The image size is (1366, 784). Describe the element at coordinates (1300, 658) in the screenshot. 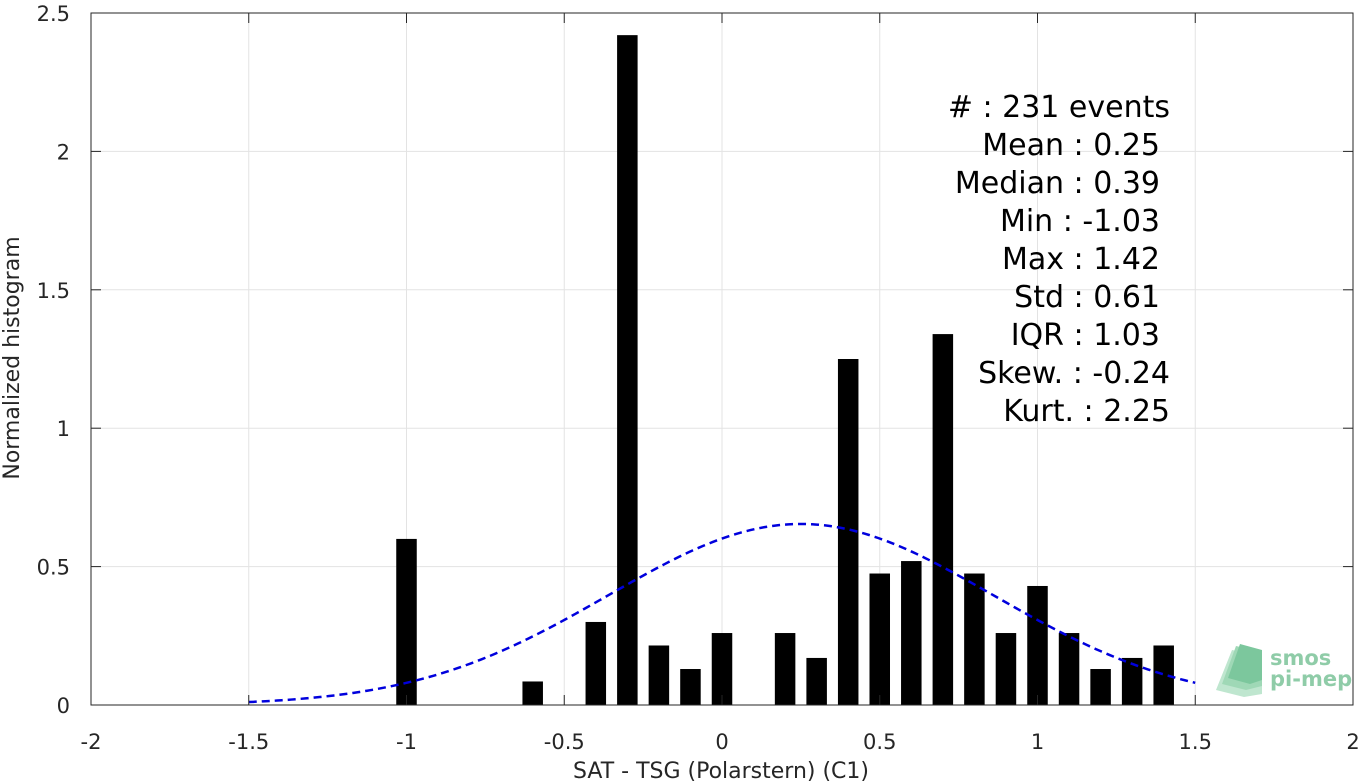

I see `logo-text-smos: smos` at that location.